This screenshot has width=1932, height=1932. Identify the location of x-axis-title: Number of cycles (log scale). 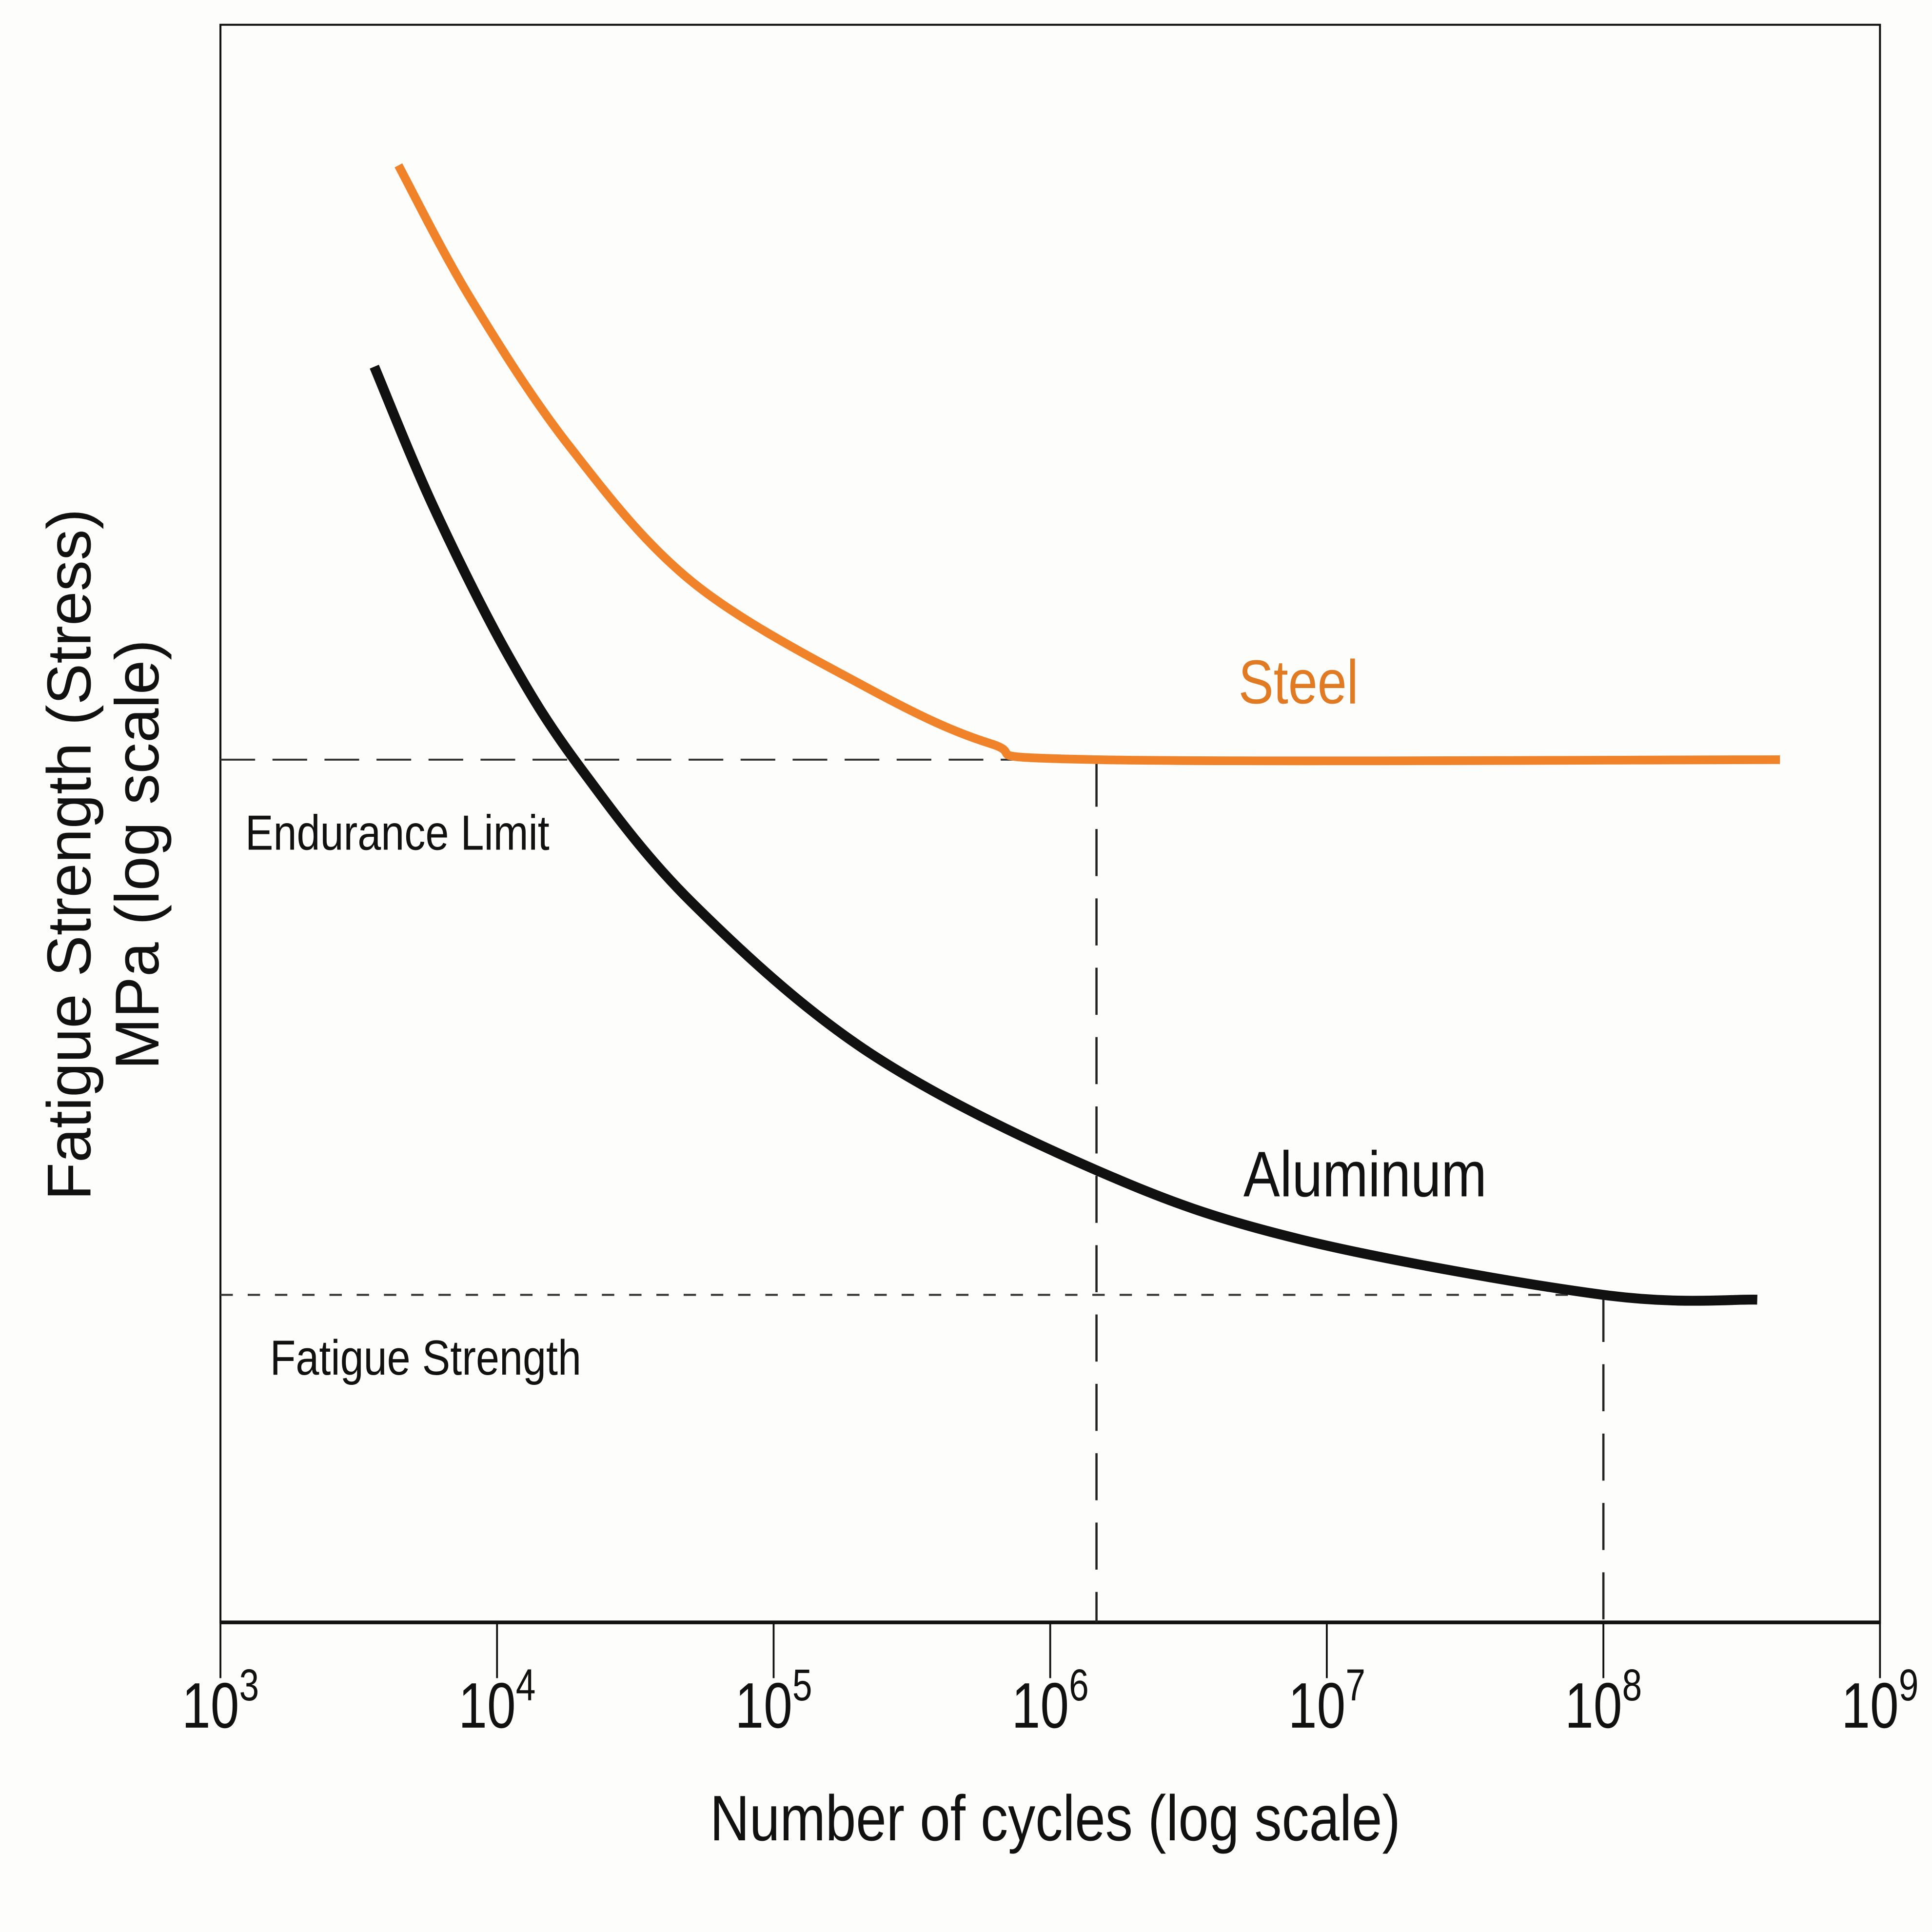
(1055, 1818).